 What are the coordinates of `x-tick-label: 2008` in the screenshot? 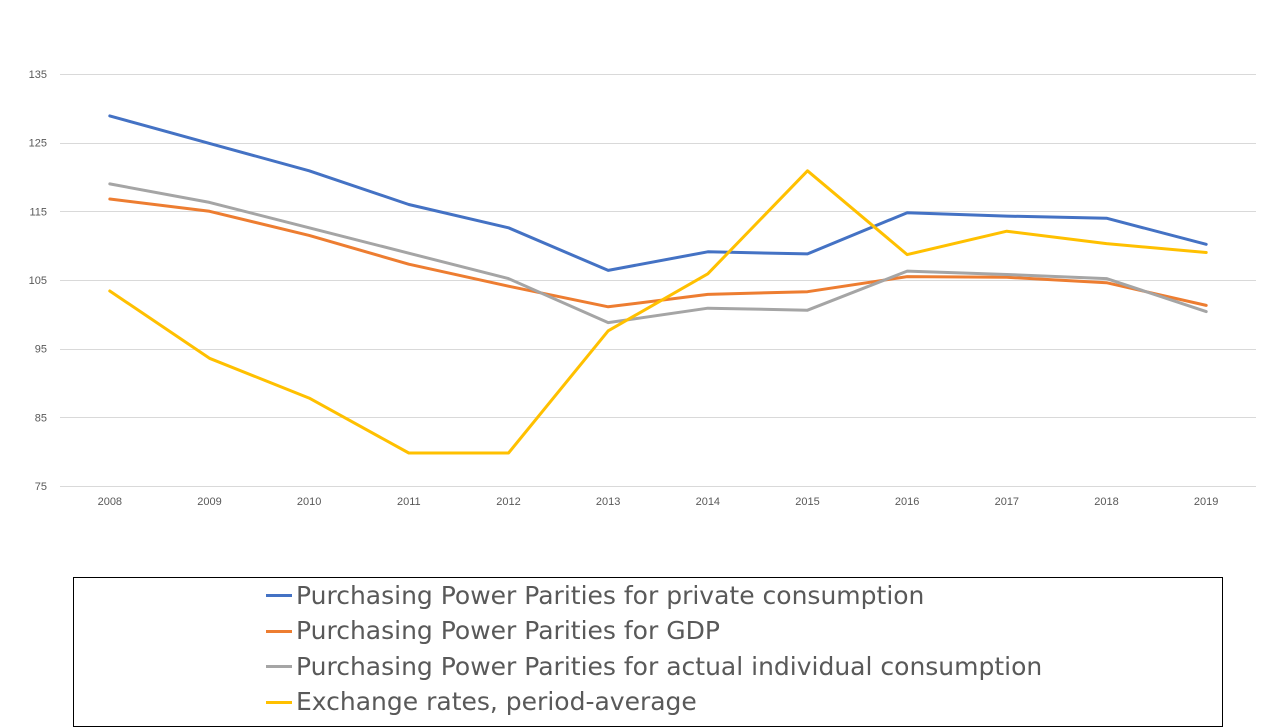 It's located at (110, 502).